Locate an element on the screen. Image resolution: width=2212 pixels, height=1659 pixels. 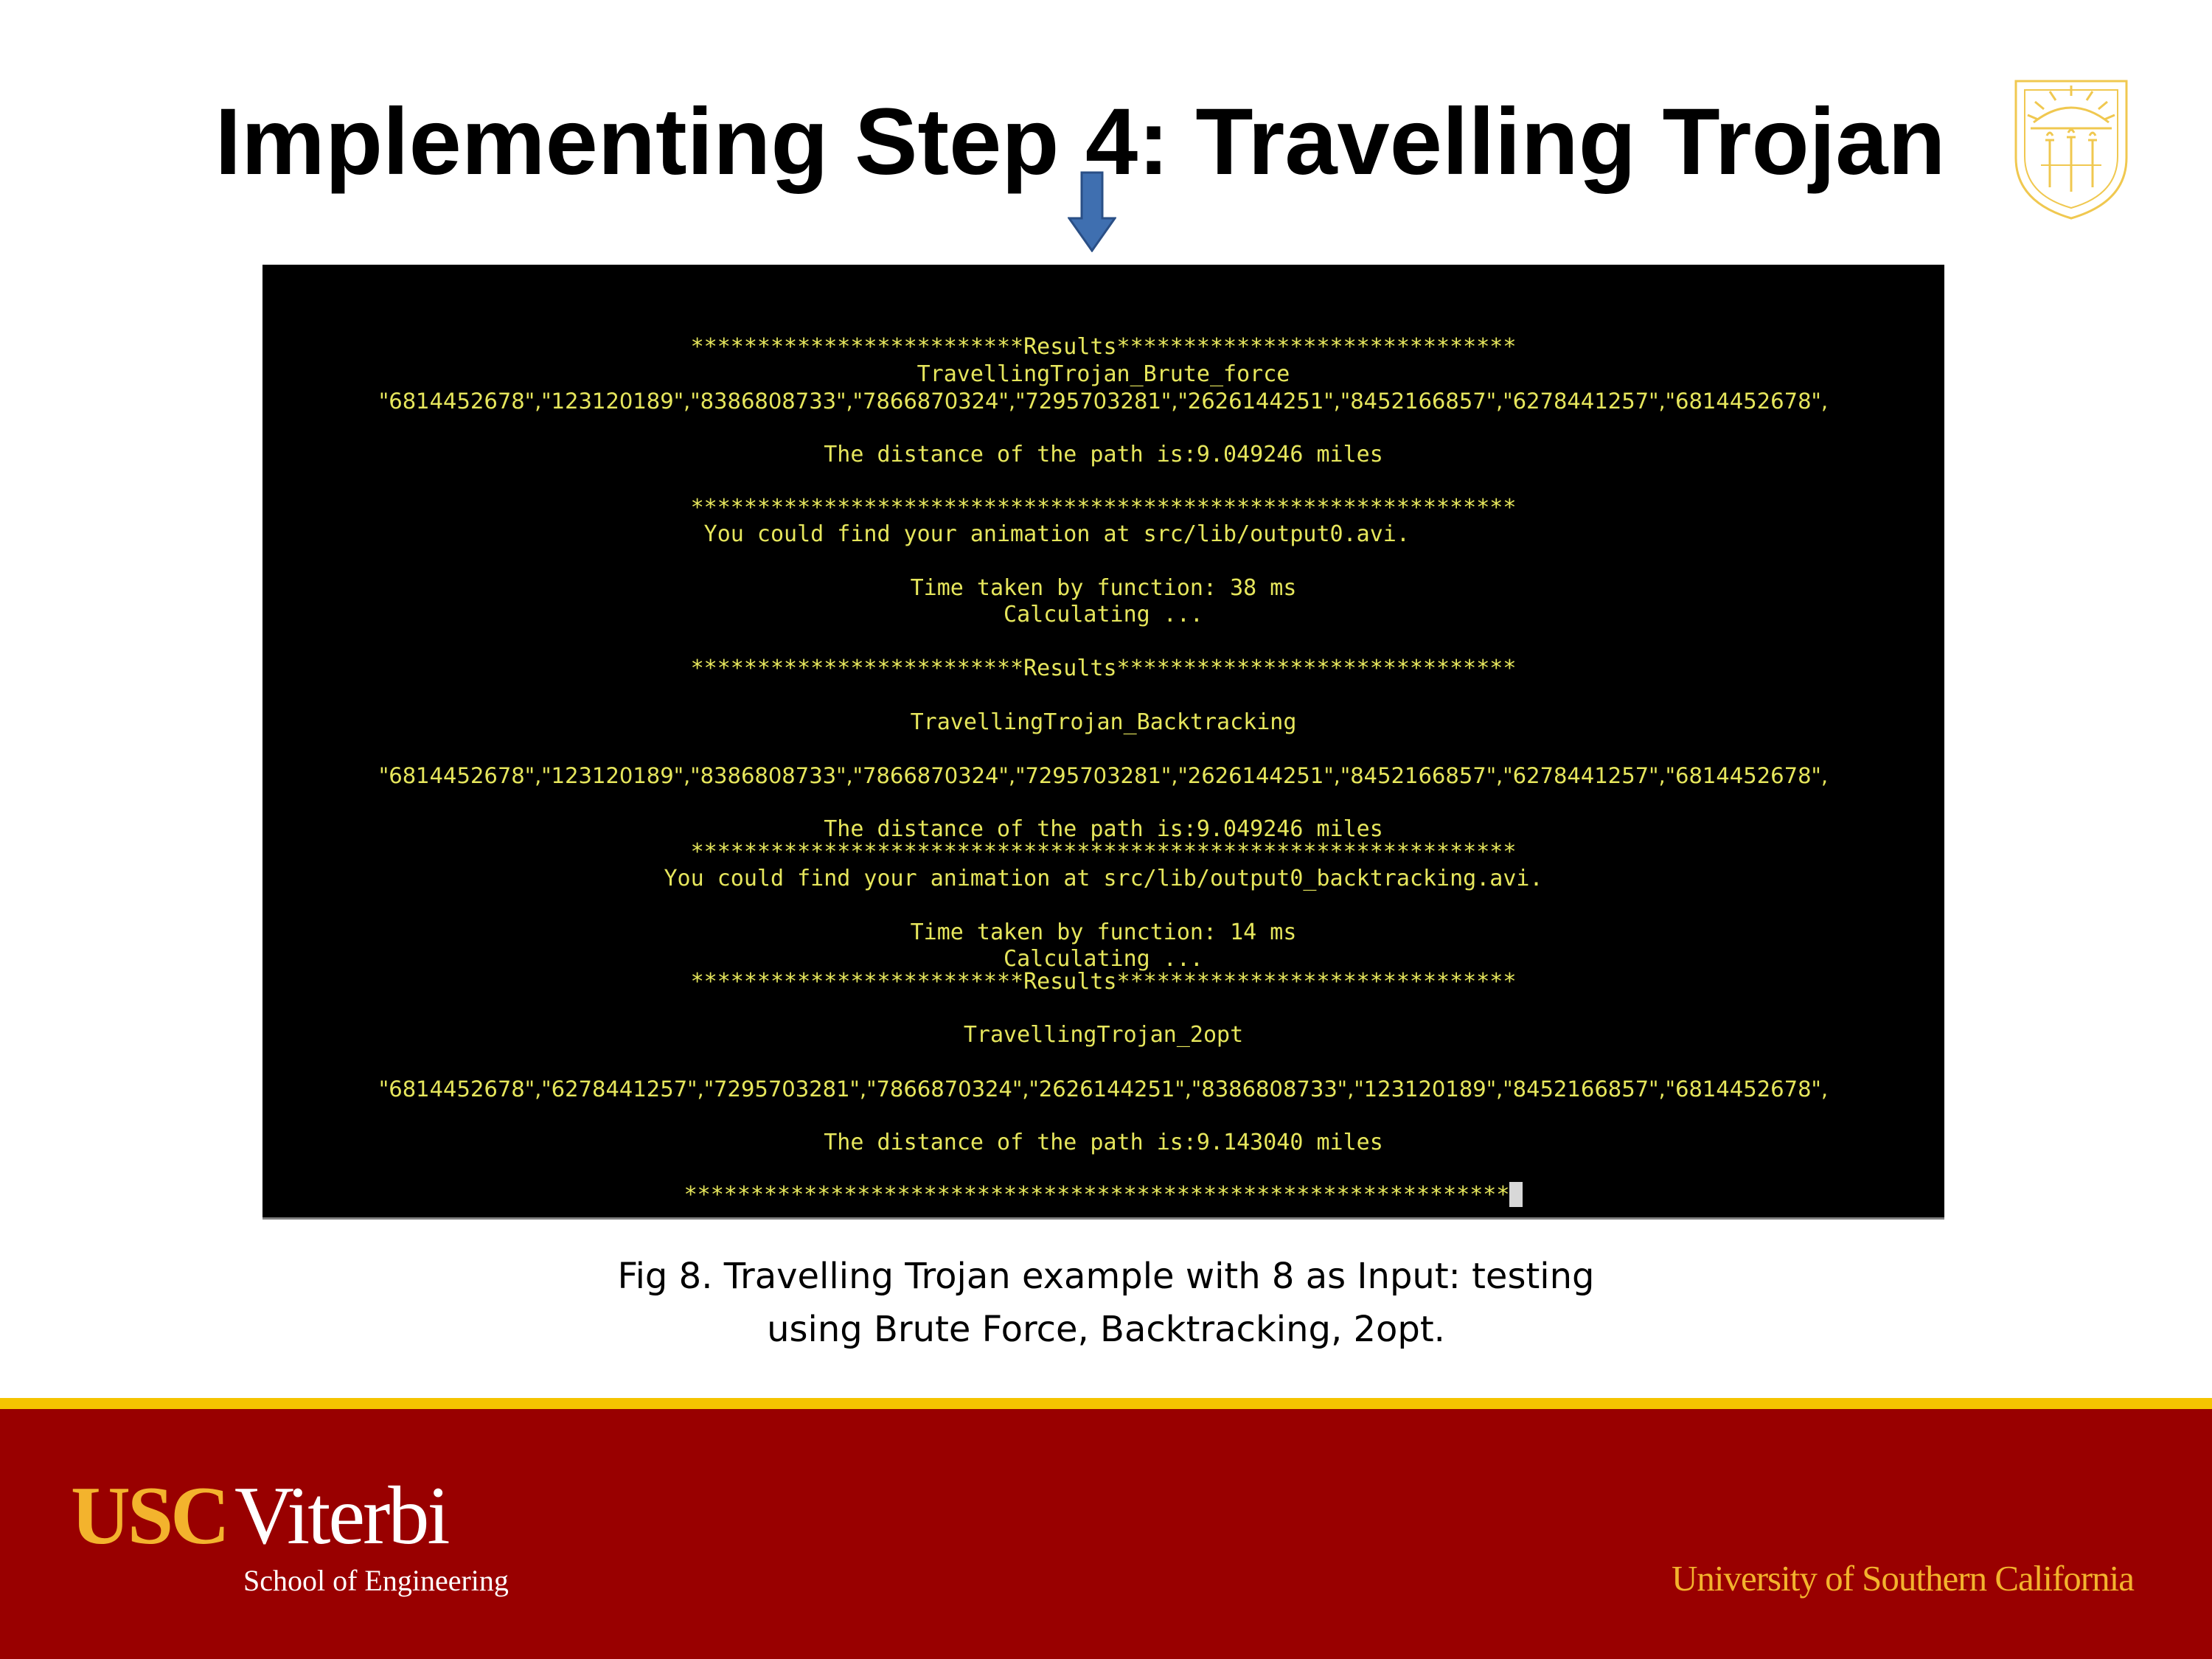
footer-divider is located at coordinates (1106, 1403).